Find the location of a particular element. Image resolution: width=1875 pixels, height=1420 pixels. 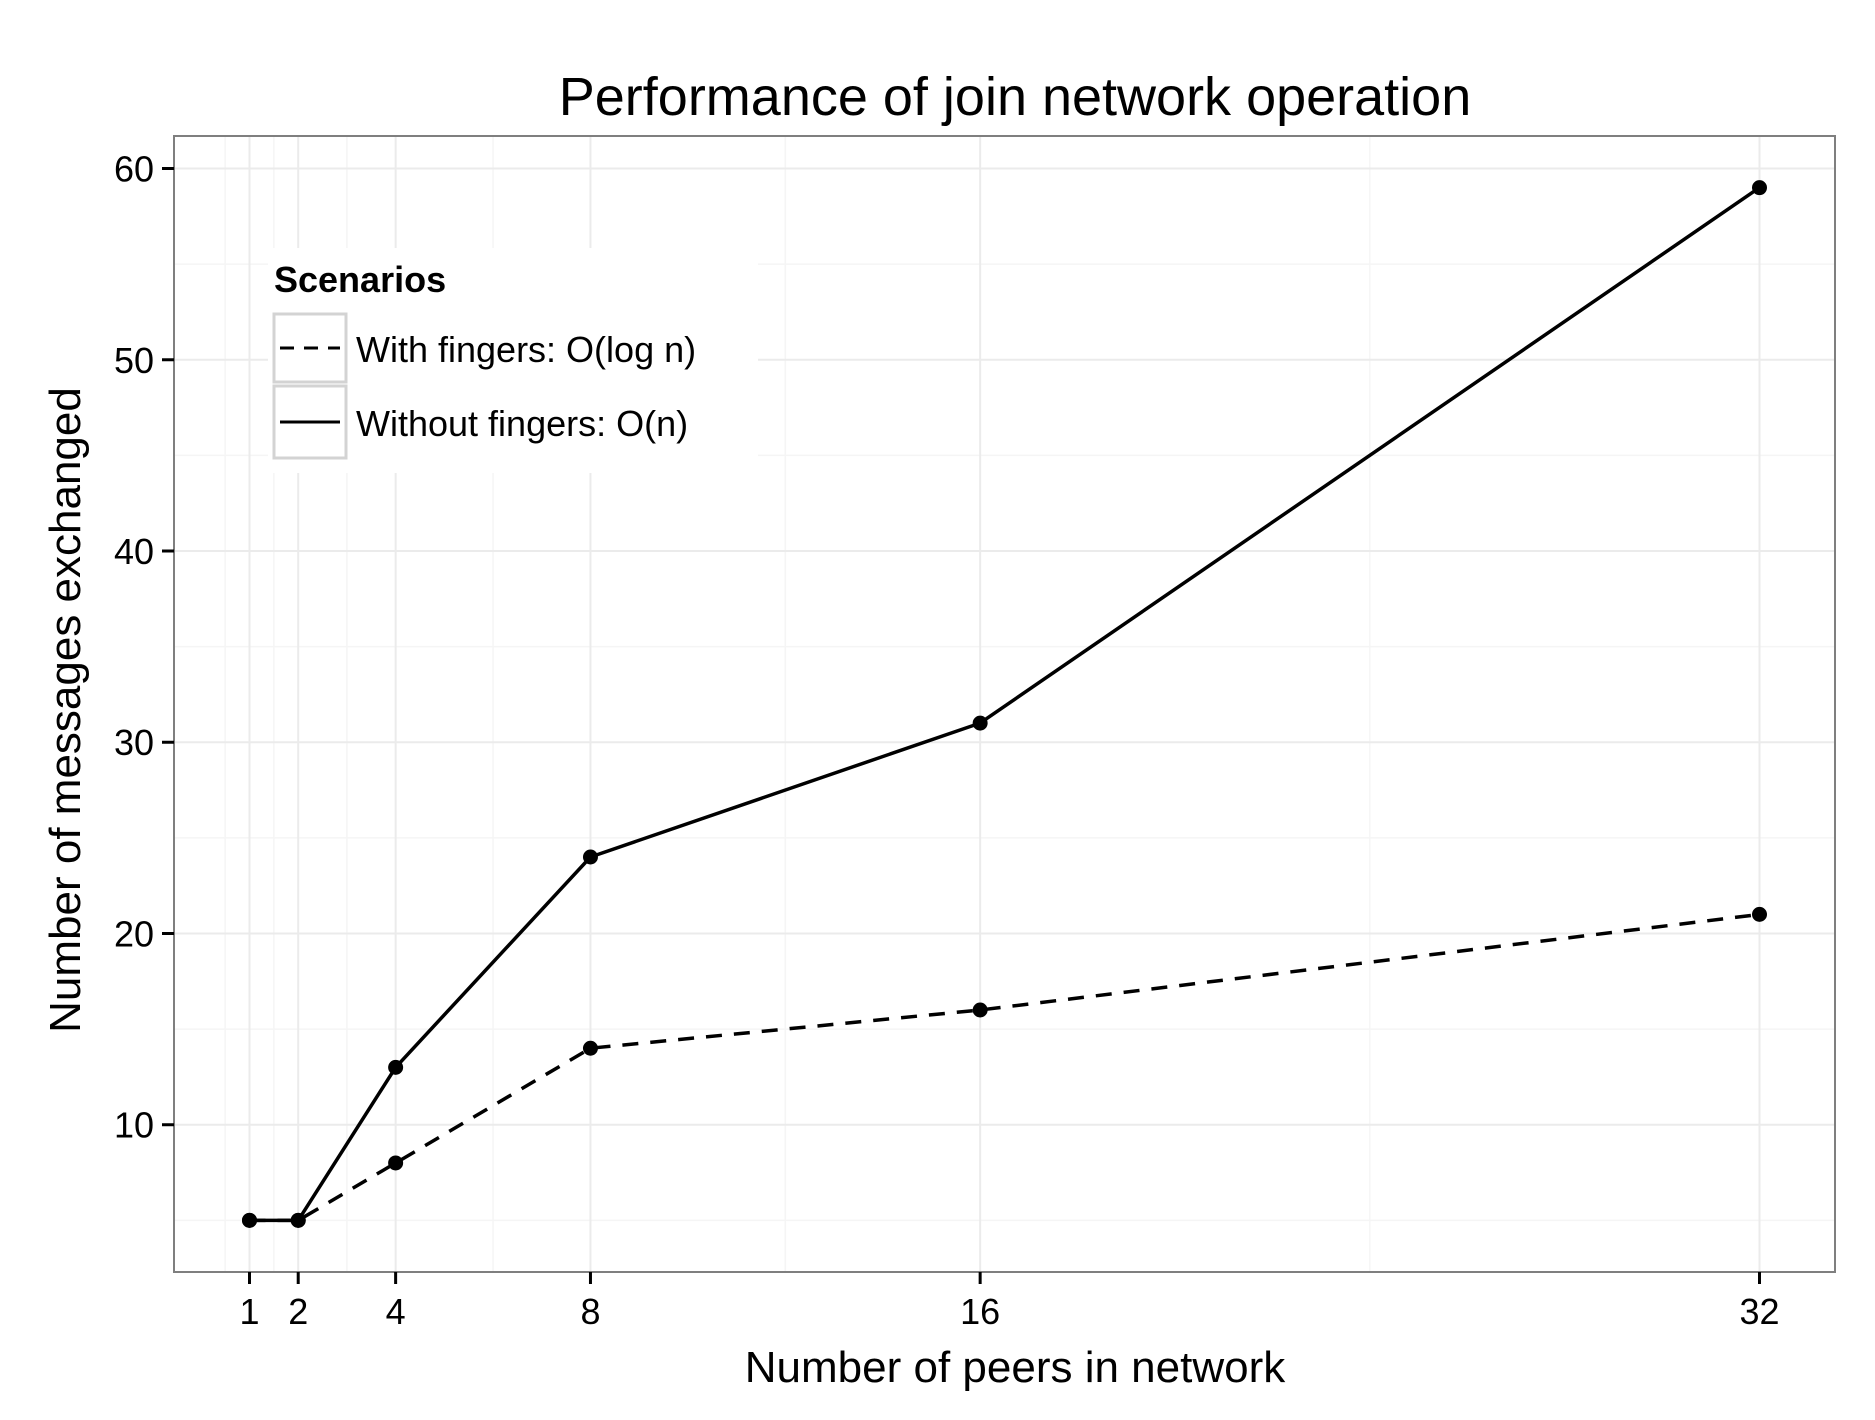

legend-title: Scenarios is located at coordinates (360, 279).